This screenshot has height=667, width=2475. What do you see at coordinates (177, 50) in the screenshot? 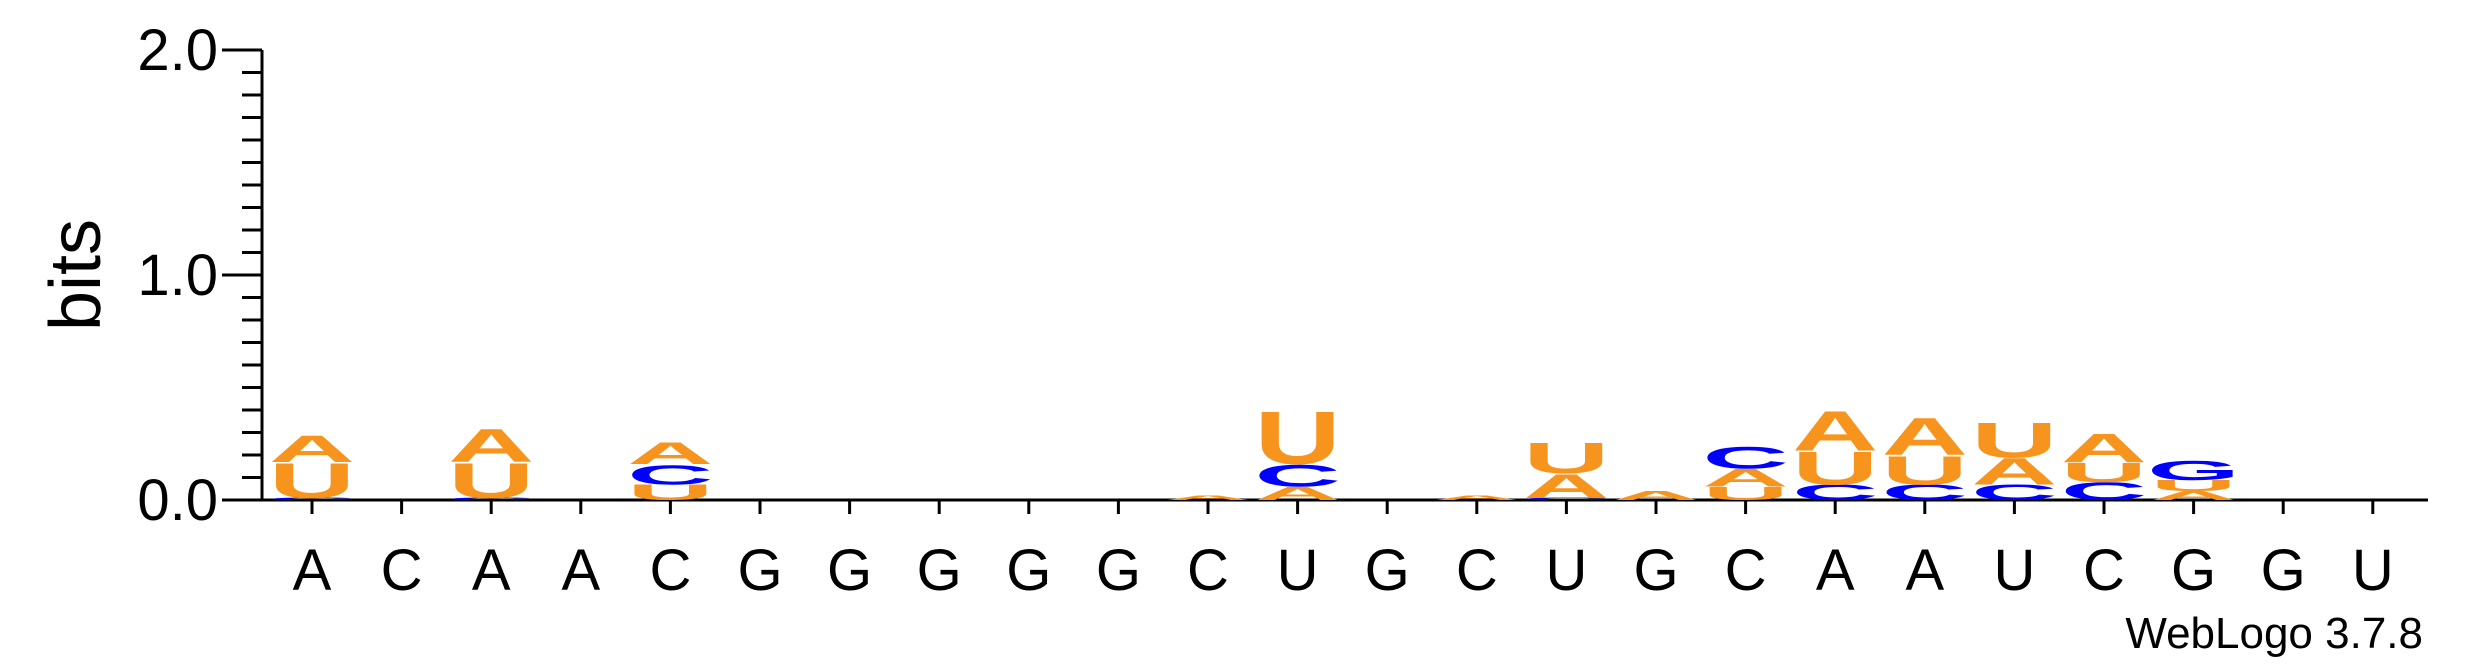
I see `y-tick-label: 2.0` at bounding box center [177, 50].